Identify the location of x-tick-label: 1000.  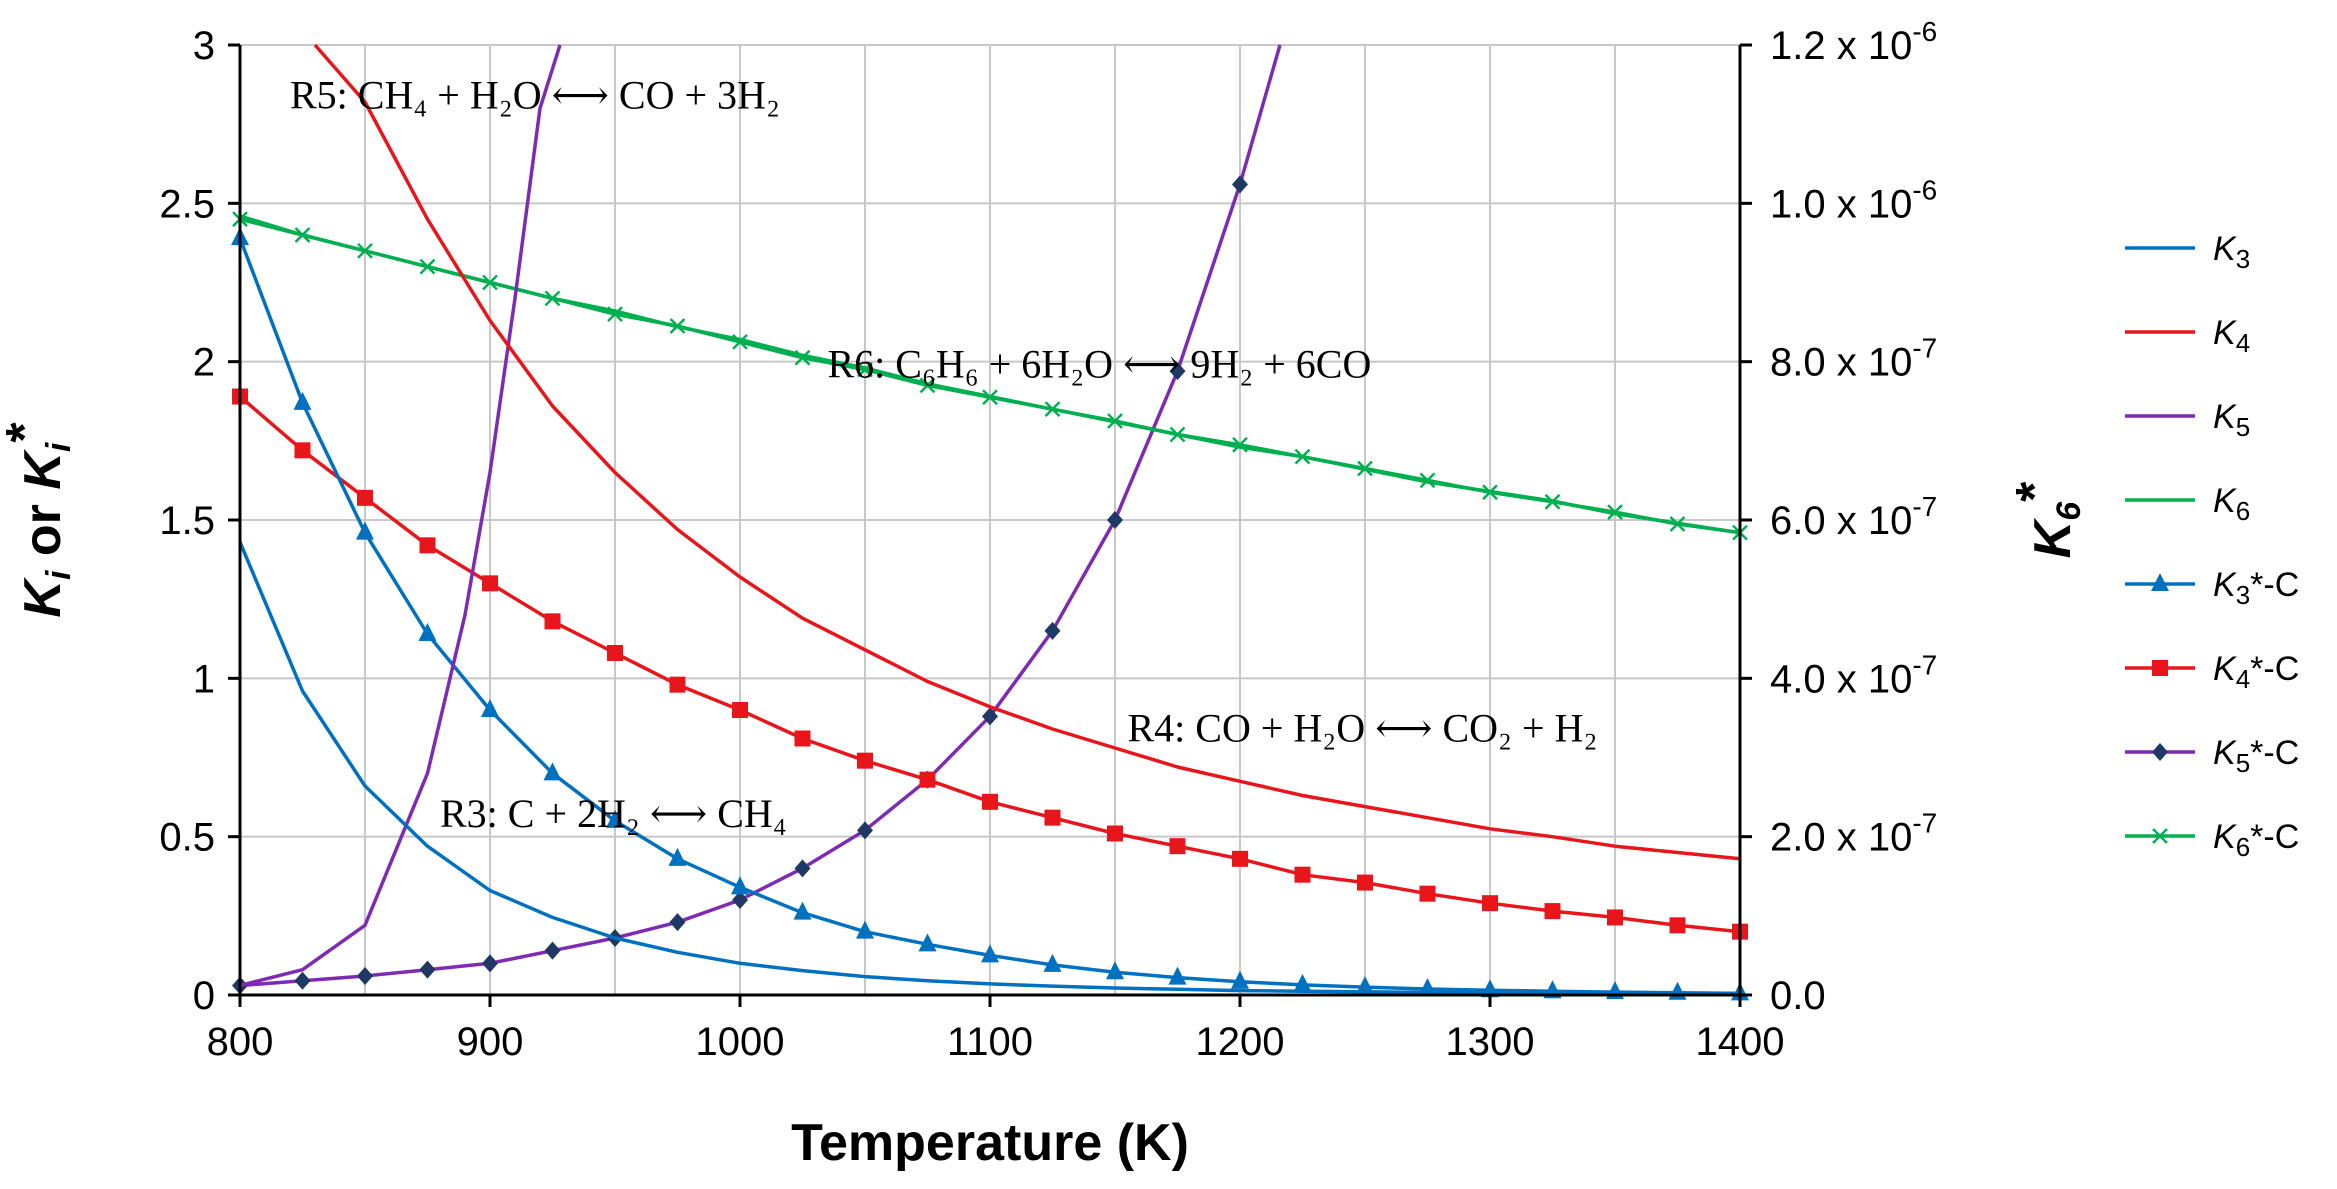
(740, 1042).